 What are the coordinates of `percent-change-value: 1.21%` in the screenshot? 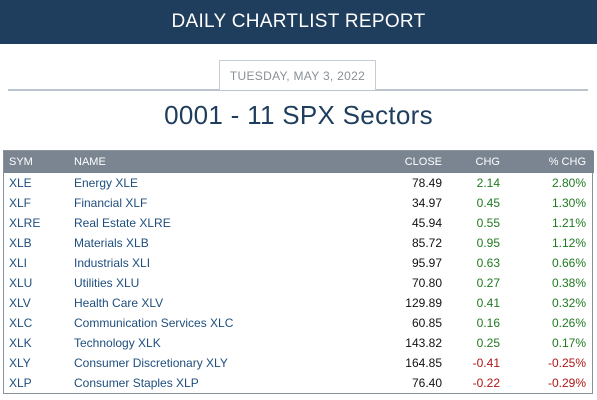 It's located at (568, 223).